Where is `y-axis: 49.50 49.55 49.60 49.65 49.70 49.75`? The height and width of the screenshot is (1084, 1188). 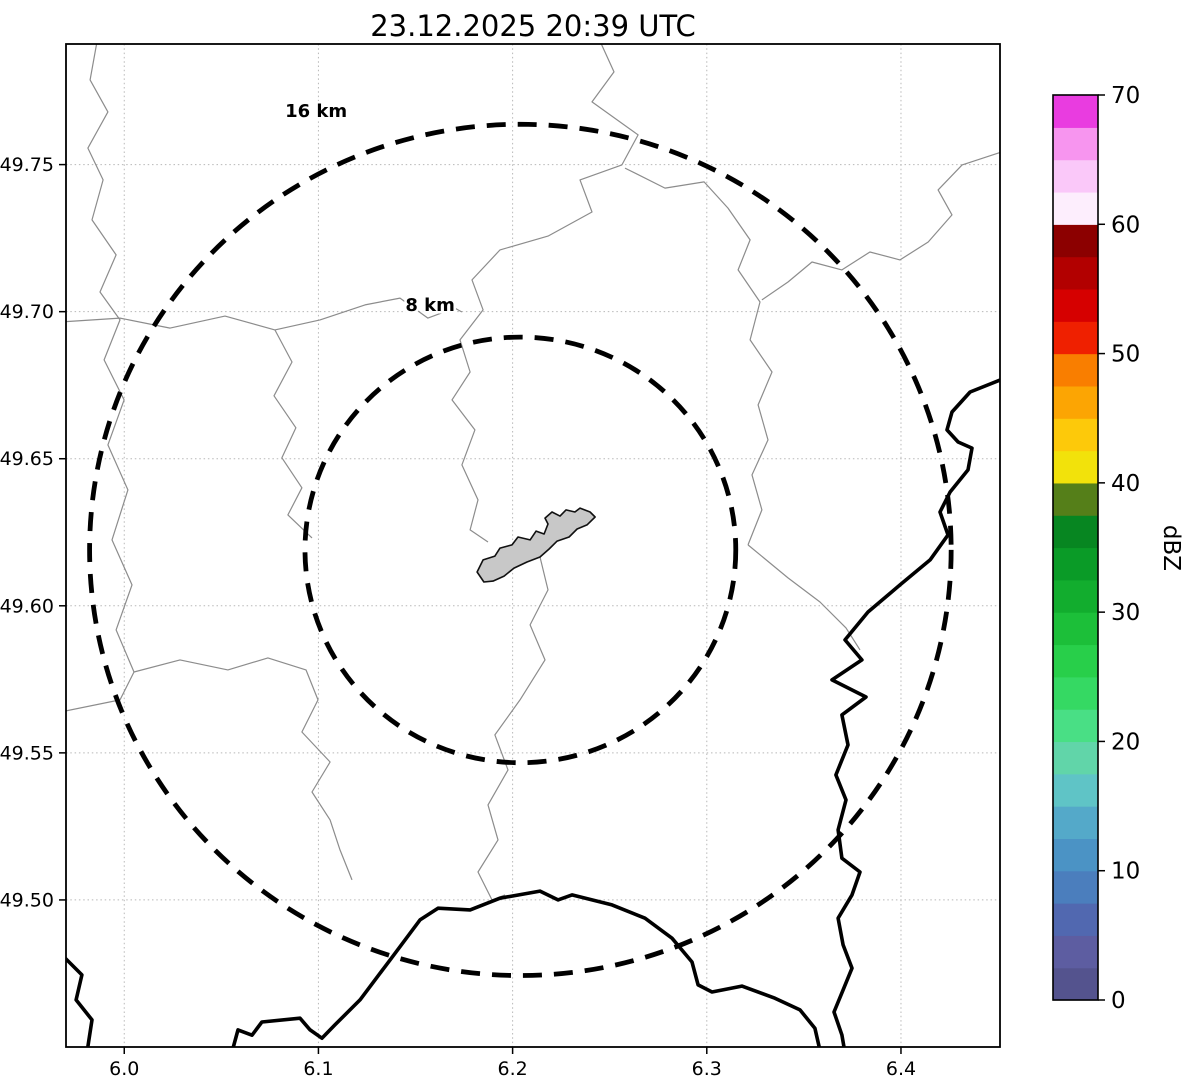 y-axis: 49.50 49.55 49.60 49.65 49.70 49.75 is located at coordinates (33, 532).